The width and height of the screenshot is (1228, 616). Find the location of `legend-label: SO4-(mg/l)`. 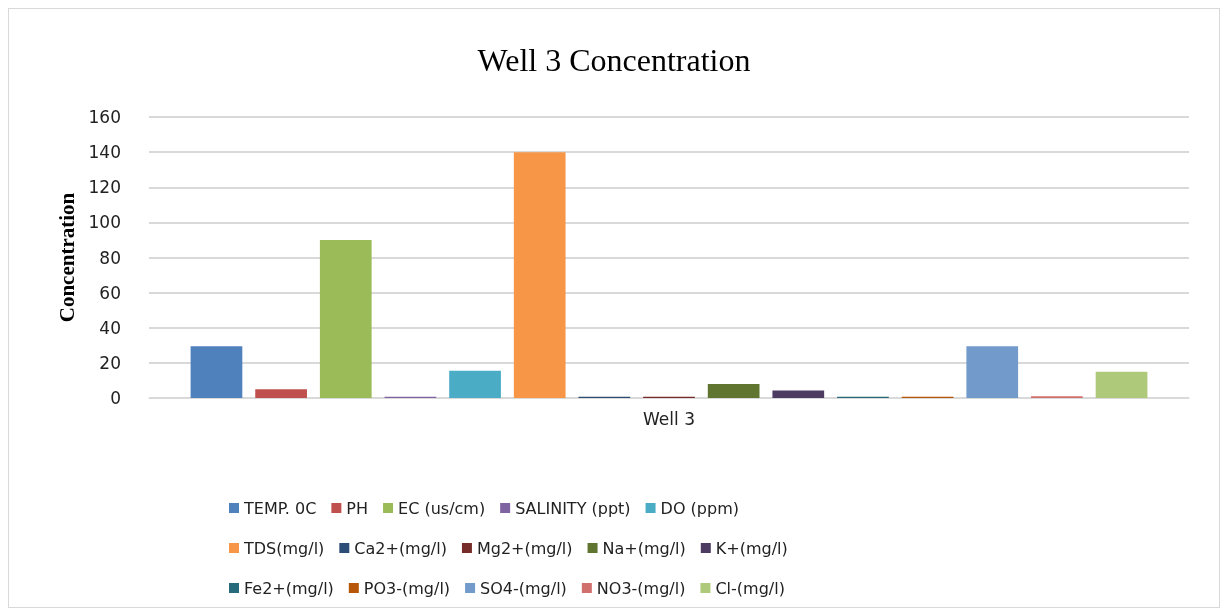

legend-label: SO4-(mg/l) is located at coordinates (523, 588).